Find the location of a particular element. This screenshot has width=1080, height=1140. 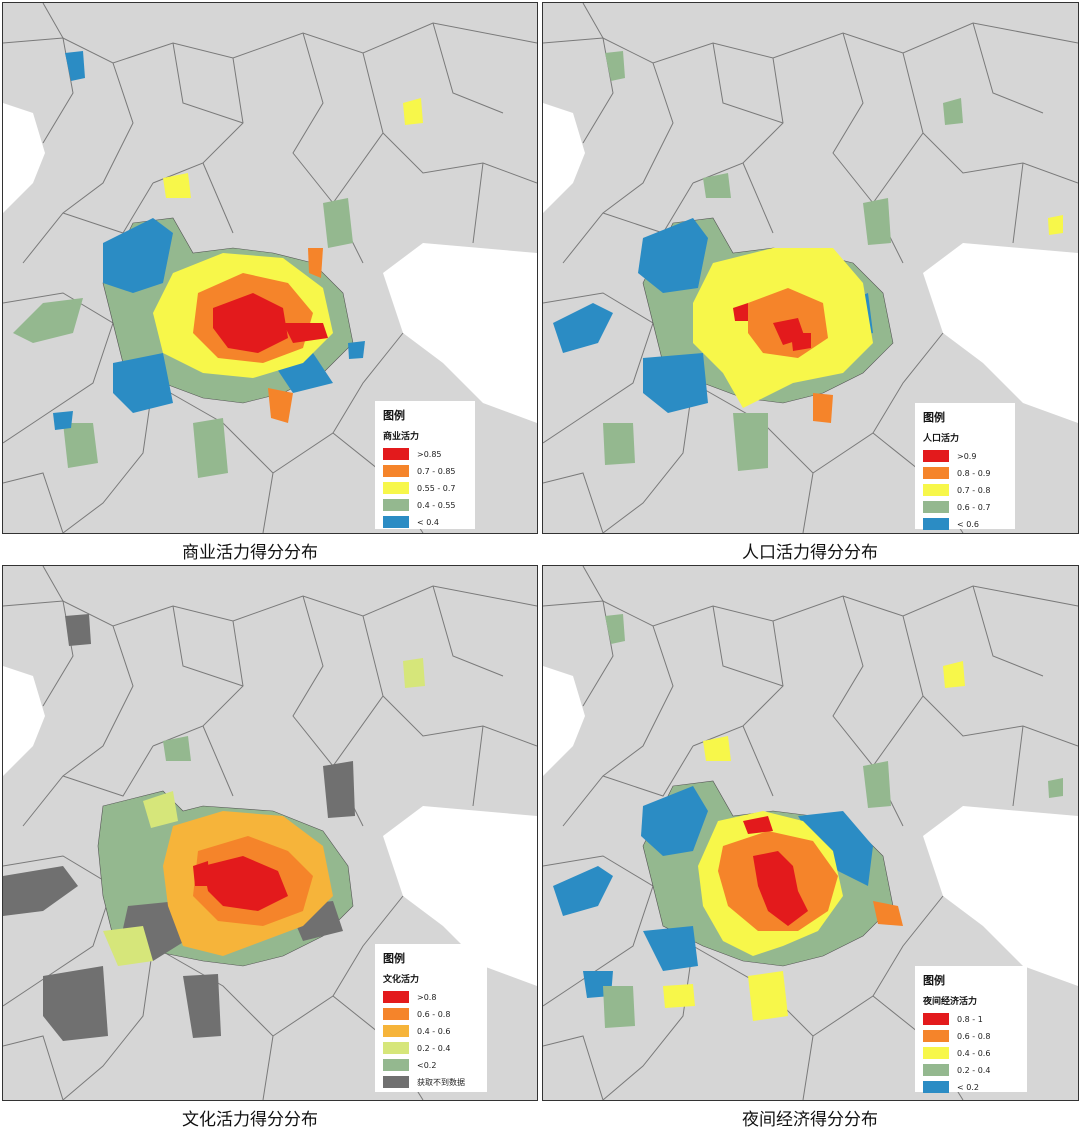

legend-item: 获取不到数据 is located at coordinates (431, 1082).